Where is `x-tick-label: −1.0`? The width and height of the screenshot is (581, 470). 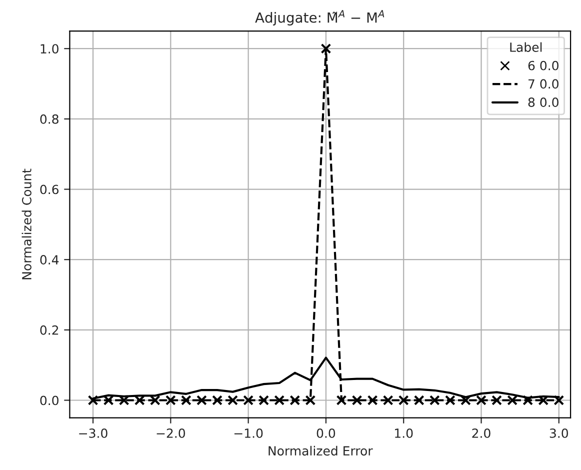
x-tick-label: −1.0 is located at coordinates (248, 433).